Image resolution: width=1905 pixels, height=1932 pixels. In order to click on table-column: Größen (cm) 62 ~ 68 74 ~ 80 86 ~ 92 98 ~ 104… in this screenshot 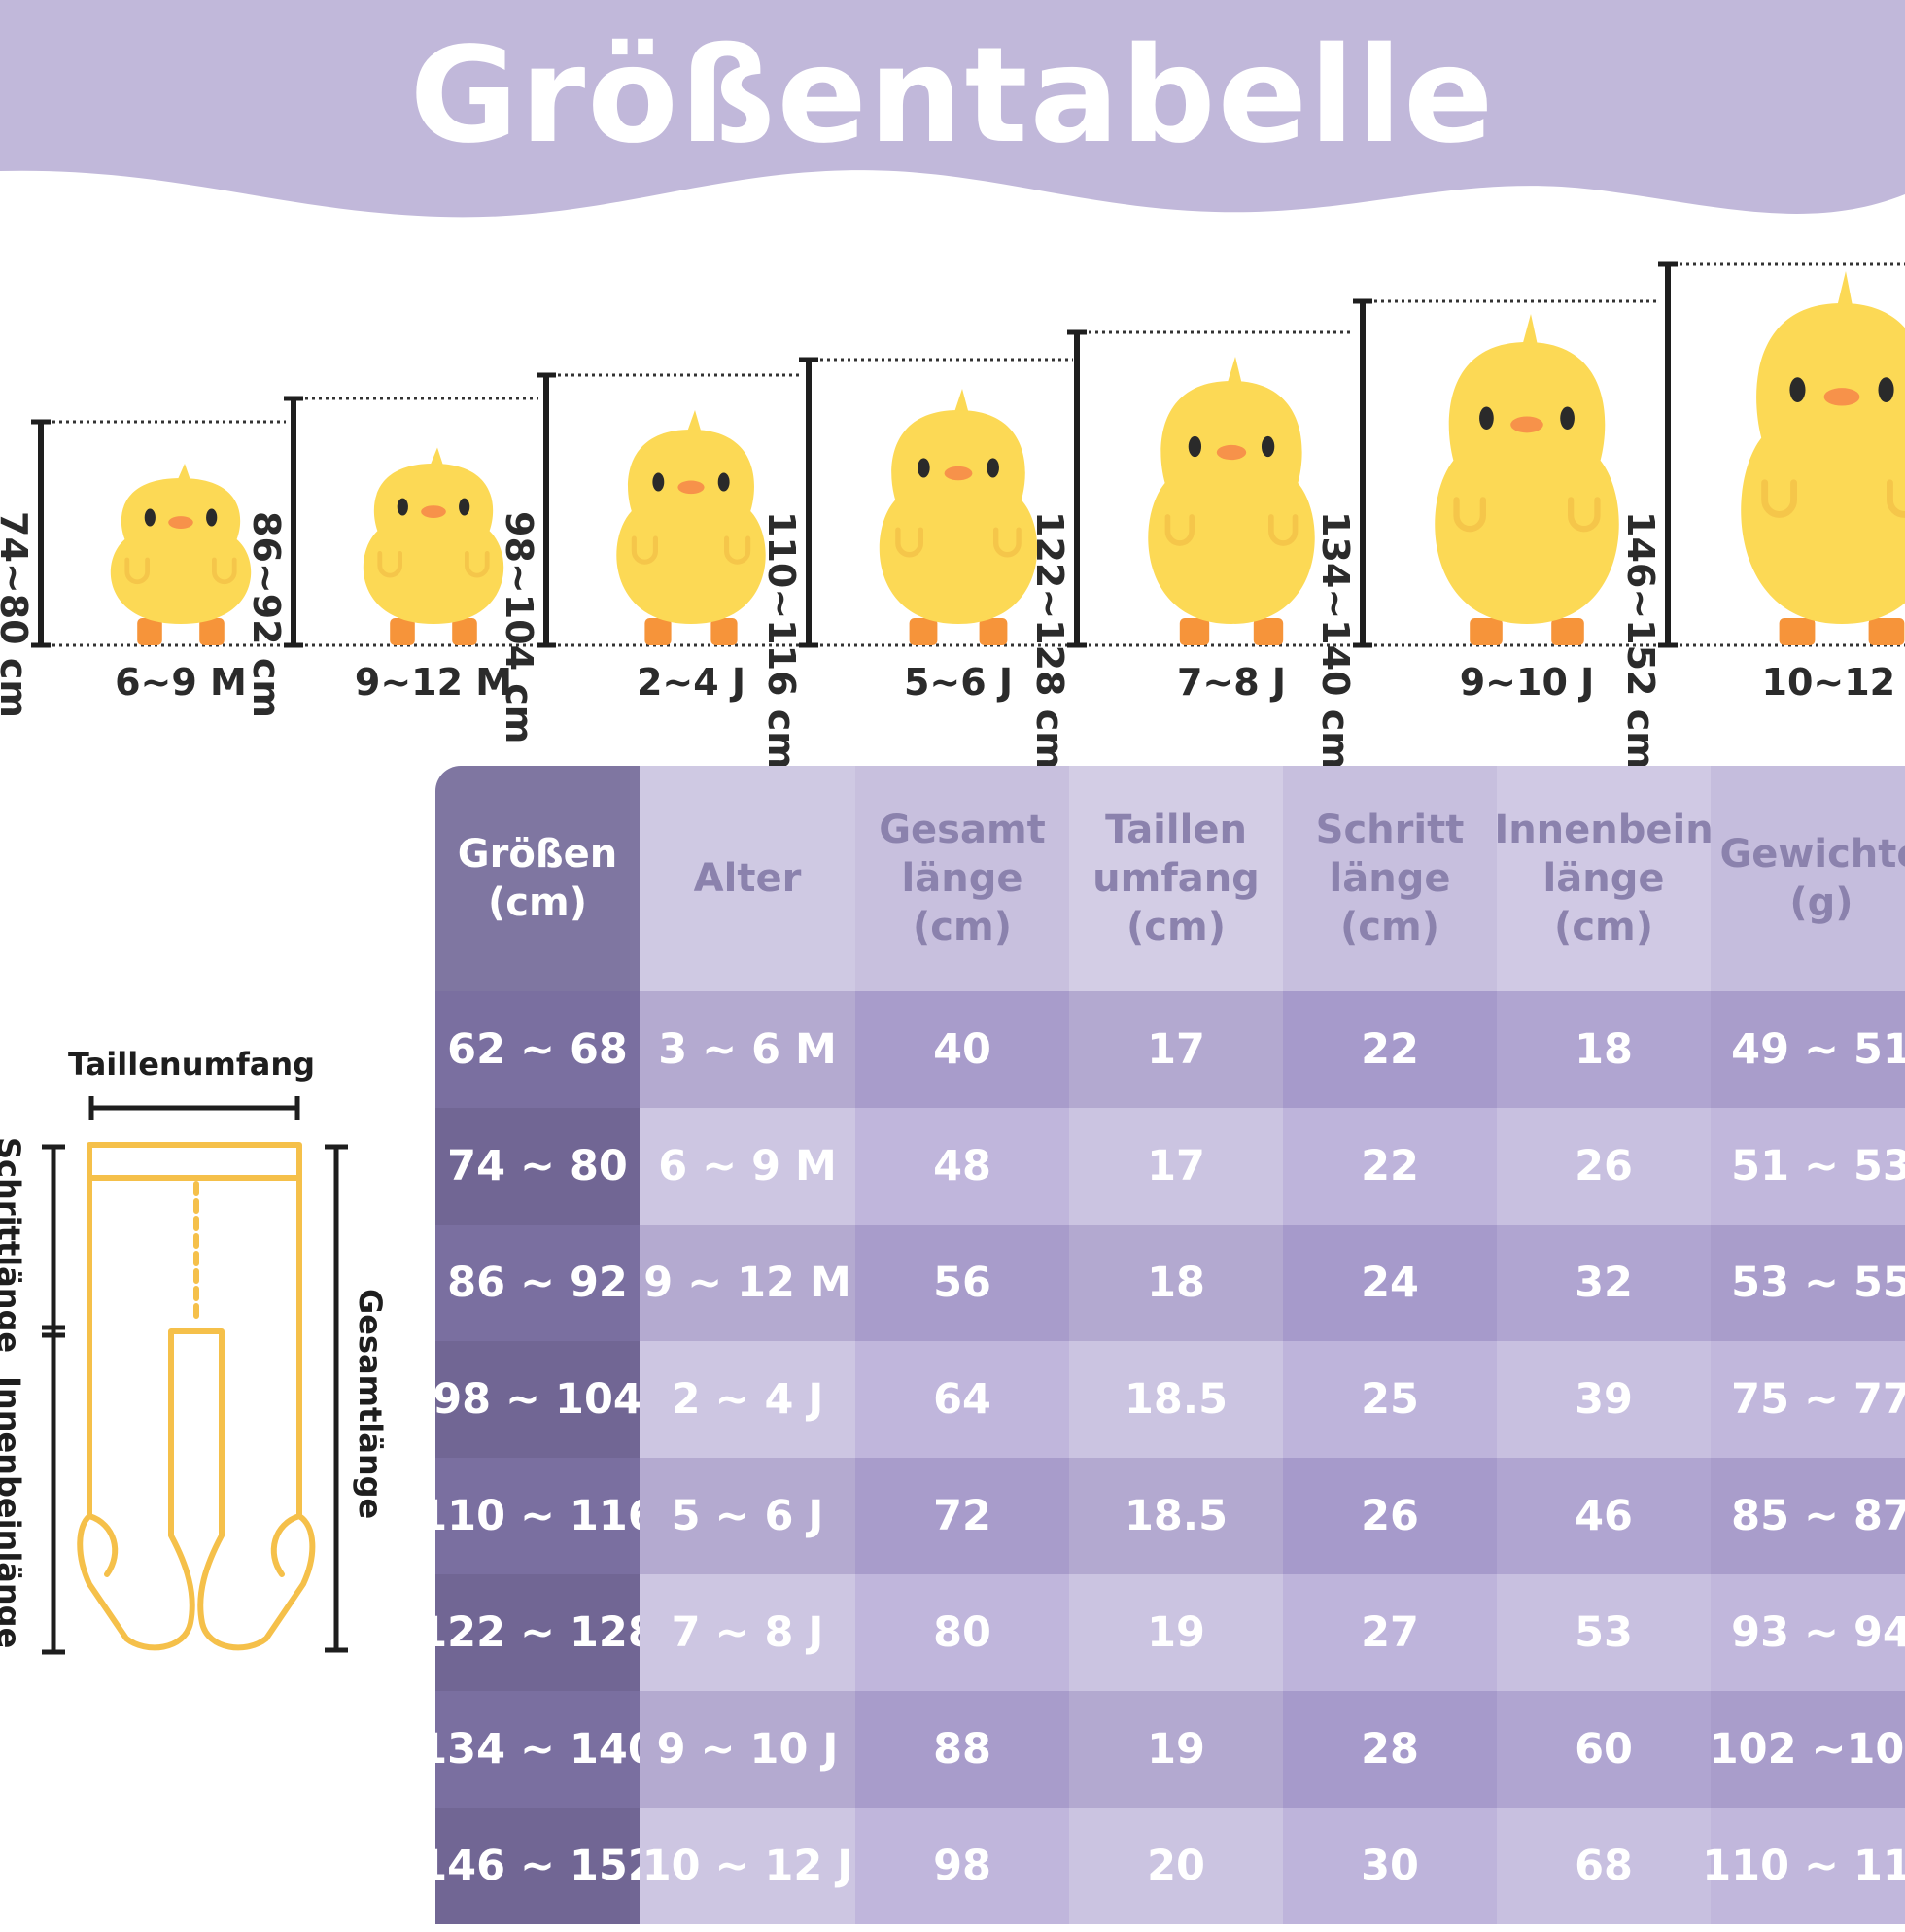, I will do `click(546, 1349)`.